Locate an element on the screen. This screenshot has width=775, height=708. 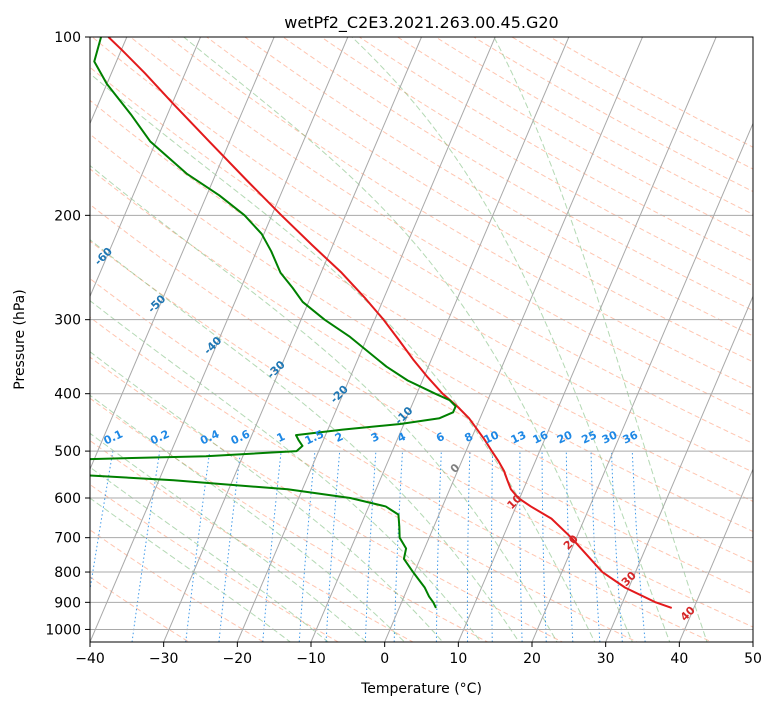
x-tick-label: 50 is located at coordinates (753, 659).